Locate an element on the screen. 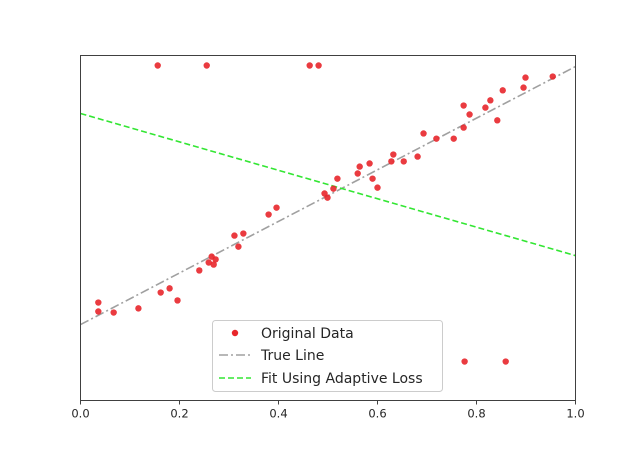 This screenshot has height=457, width=640. x-tick-label: 0.2 is located at coordinates (179, 414).